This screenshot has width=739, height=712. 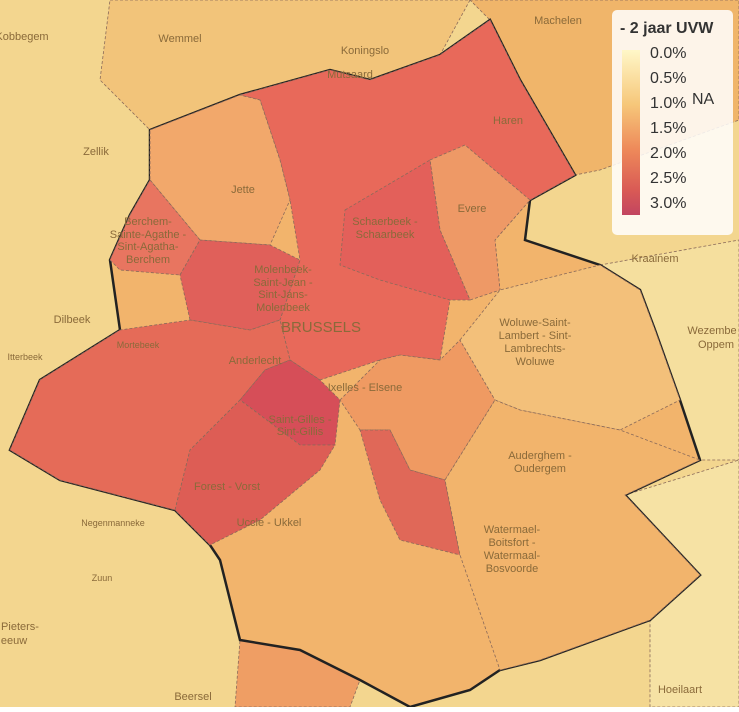 I want to click on place-label: Lambert - Sint-, so click(x=535, y=336).